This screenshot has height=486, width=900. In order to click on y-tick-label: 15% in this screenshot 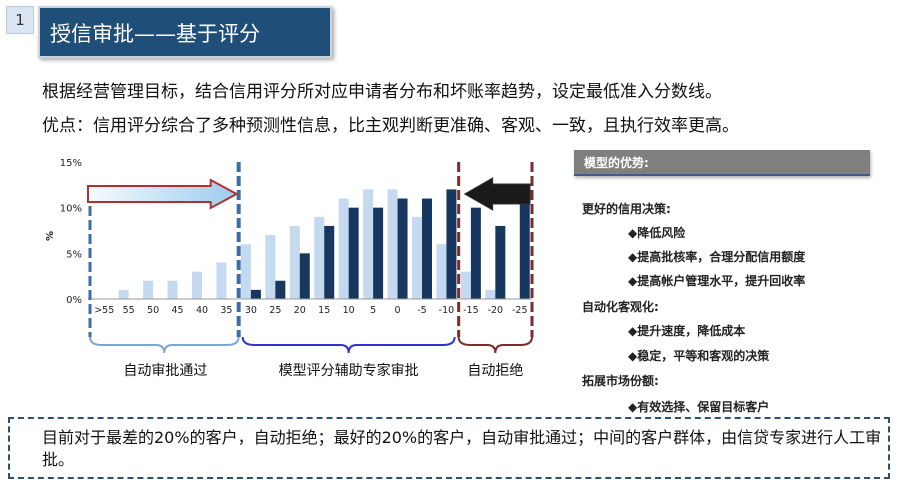, I will do `click(71, 163)`.